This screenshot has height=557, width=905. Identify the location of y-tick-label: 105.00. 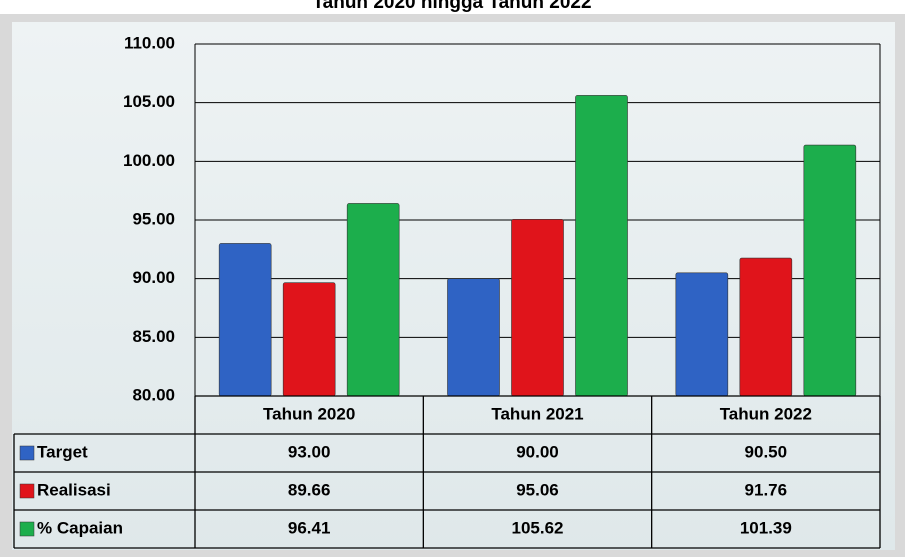
(149, 101).